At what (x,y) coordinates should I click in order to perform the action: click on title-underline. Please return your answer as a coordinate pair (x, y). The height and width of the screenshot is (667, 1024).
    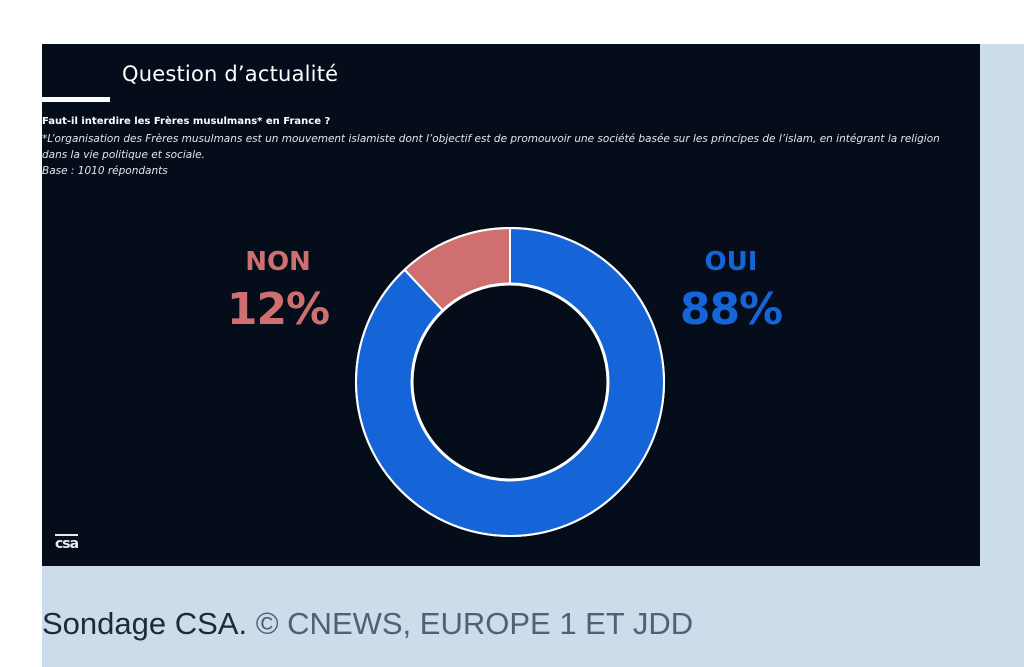
    Looking at the image, I should click on (76, 99).